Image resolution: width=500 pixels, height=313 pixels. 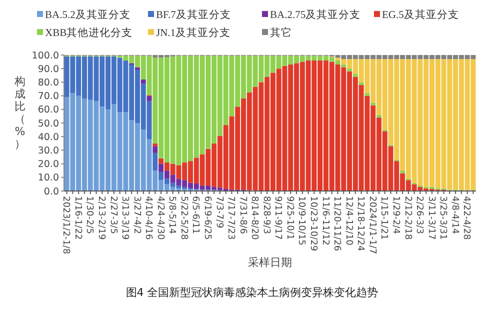 I want to click on legend-label: EG.5及其亚分支, so click(x=420, y=14).